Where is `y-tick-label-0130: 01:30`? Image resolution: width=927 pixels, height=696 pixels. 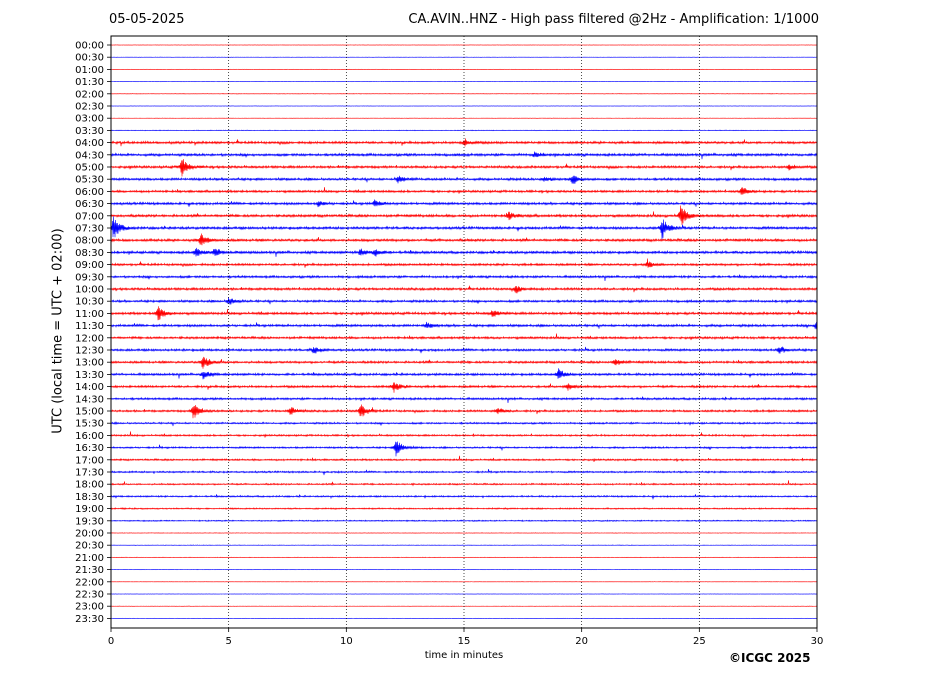 y-tick-label-0130: 01:30 is located at coordinates (89, 82).